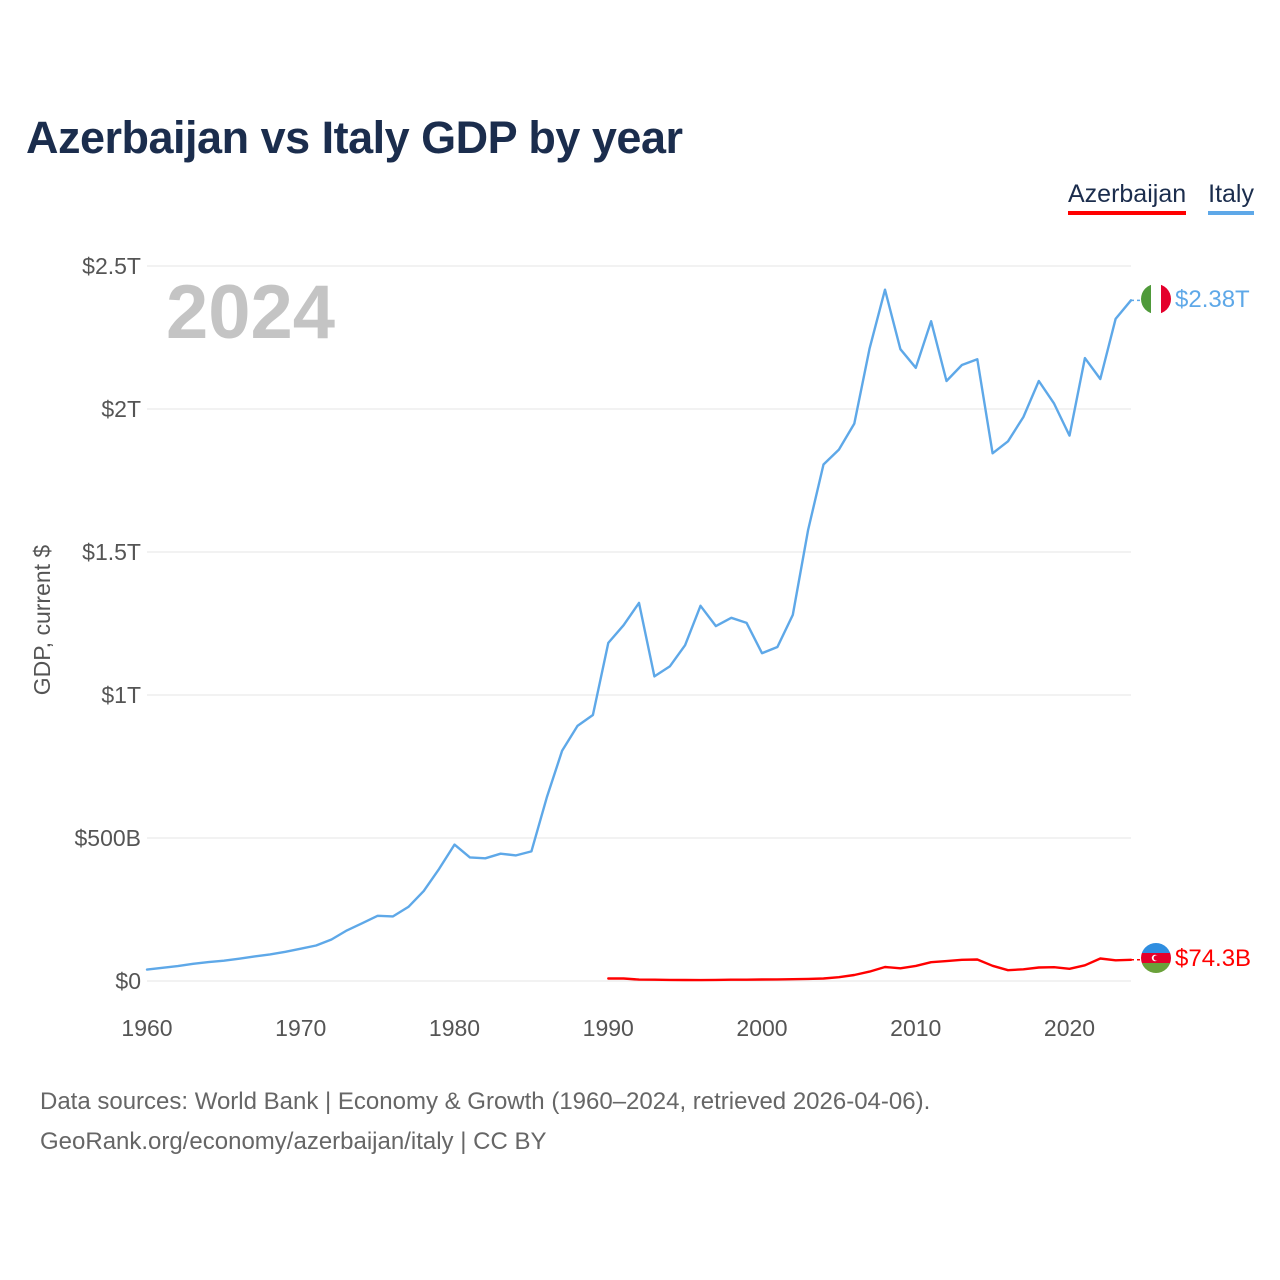  What do you see at coordinates (121, 695) in the screenshot?
I see `y-tick-label: $1T` at bounding box center [121, 695].